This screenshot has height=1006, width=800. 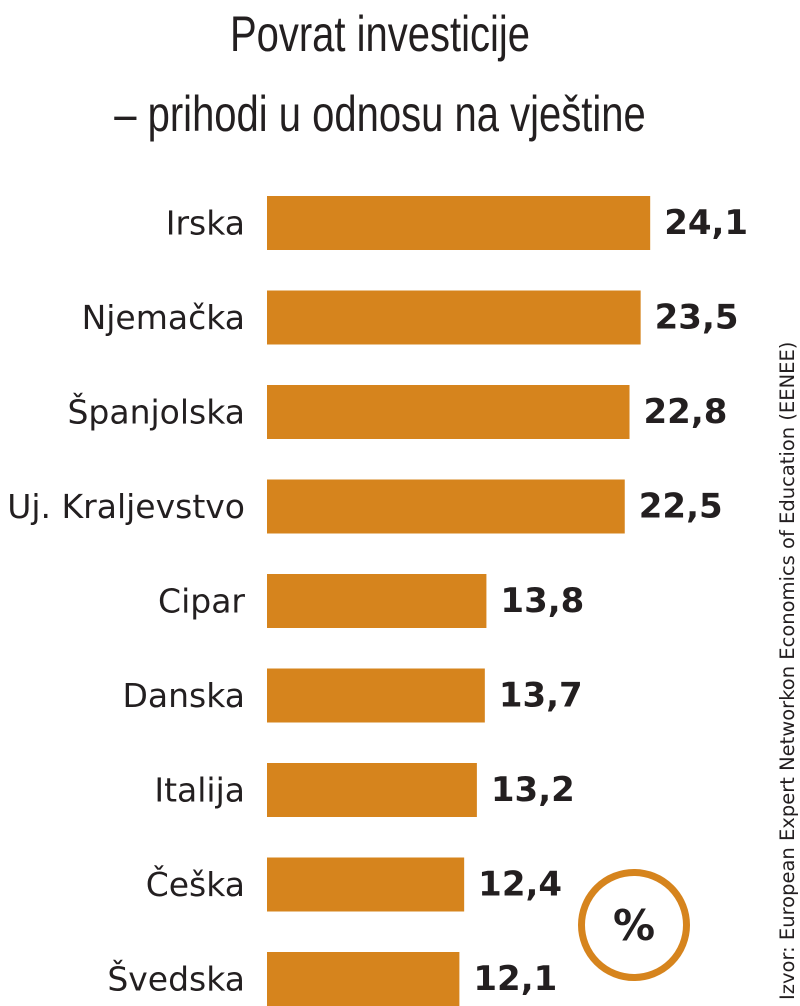 What do you see at coordinates (380, 34) in the screenshot?
I see `chart-title-line-1: Povrat investicije` at bounding box center [380, 34].